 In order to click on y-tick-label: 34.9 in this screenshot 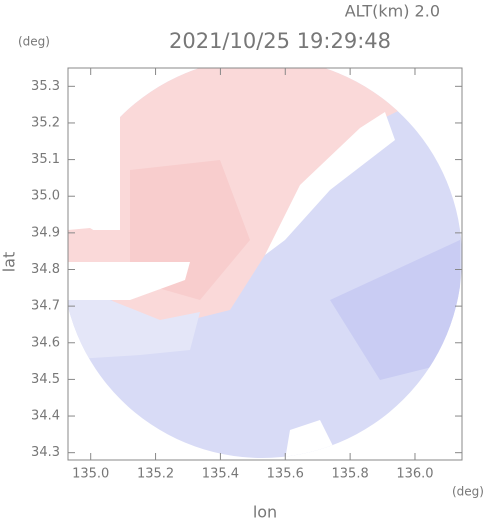, I will do `click(45, 232)`.